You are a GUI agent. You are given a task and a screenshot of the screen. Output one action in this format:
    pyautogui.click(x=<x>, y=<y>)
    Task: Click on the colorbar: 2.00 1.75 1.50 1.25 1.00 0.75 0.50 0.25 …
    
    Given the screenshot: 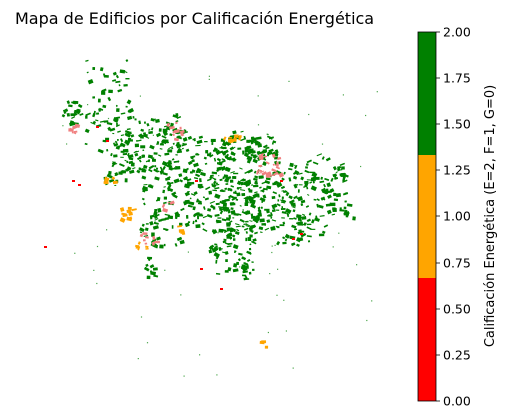 What is the action you would take?
    pyautogui.click(x=457, y=217)
    